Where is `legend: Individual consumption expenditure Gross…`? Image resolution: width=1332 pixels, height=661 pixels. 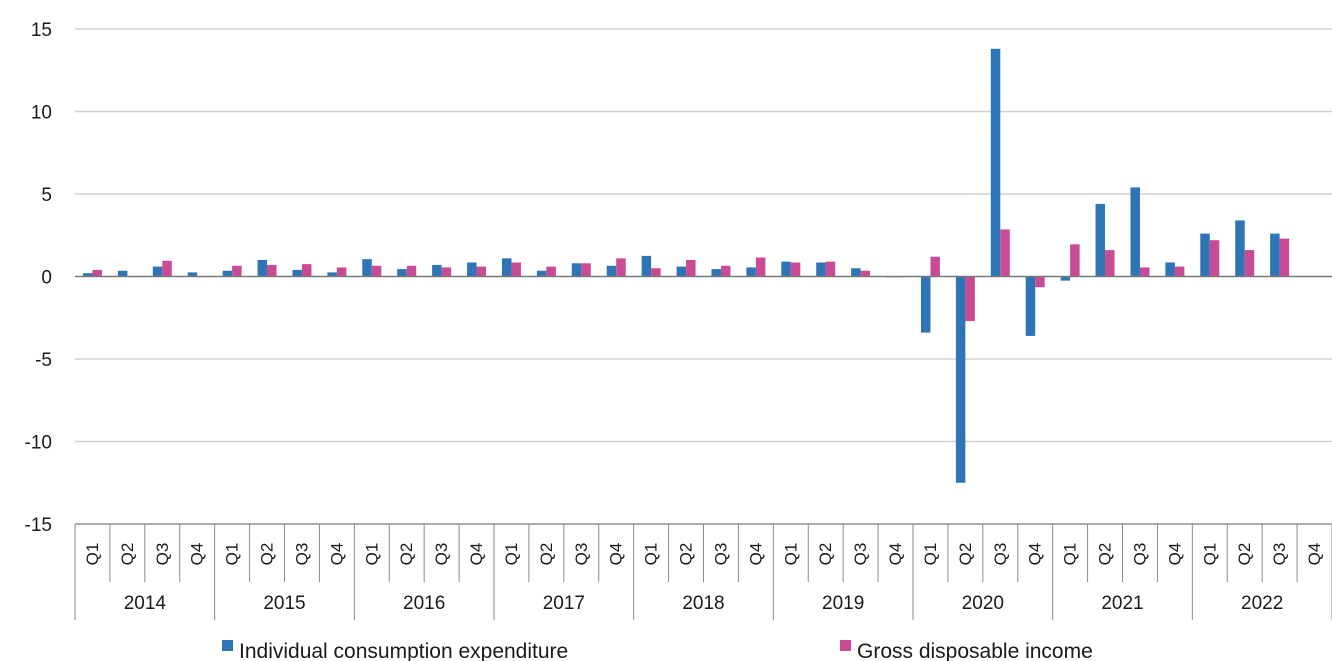
legend: Individual consumption expenditure Gross… is located at coordinates (657, 650).